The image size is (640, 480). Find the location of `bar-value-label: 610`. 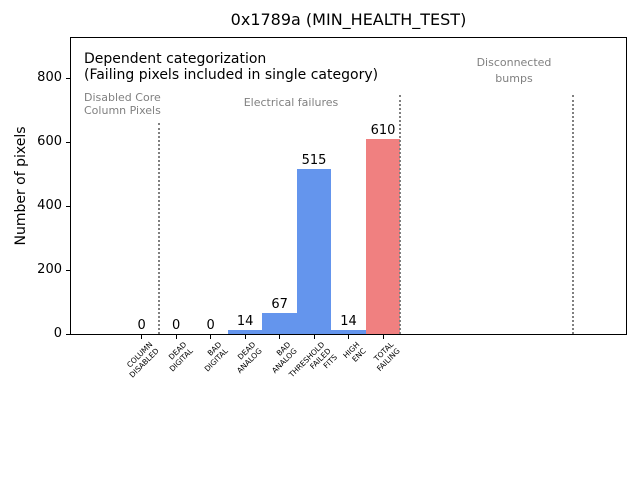

bar-value-label: 610 is located at coordinates (383, 130).